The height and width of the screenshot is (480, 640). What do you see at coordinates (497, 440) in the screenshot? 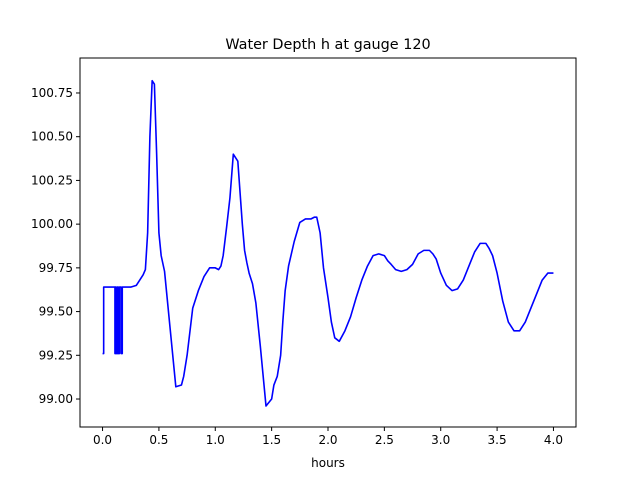
I see `x-tick-label: 3.5` at bounding box center [497, 440].